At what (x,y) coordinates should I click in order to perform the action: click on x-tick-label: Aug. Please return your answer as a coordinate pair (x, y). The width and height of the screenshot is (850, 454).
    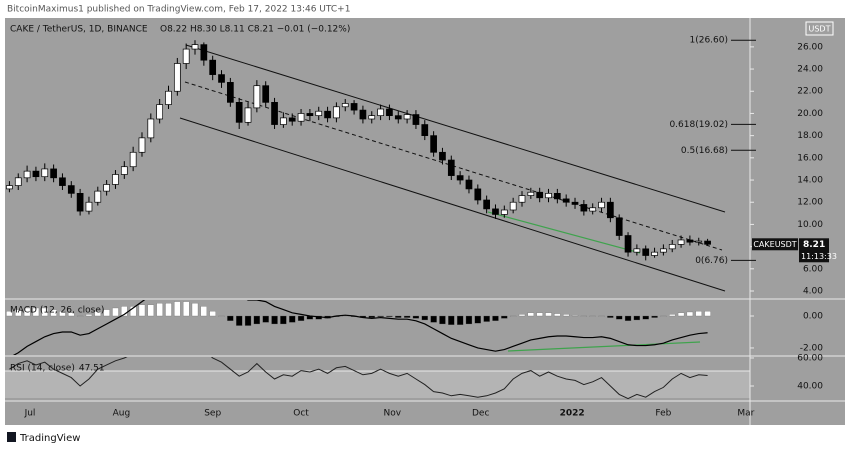
    Looking at the image, I should click on (122, 414).